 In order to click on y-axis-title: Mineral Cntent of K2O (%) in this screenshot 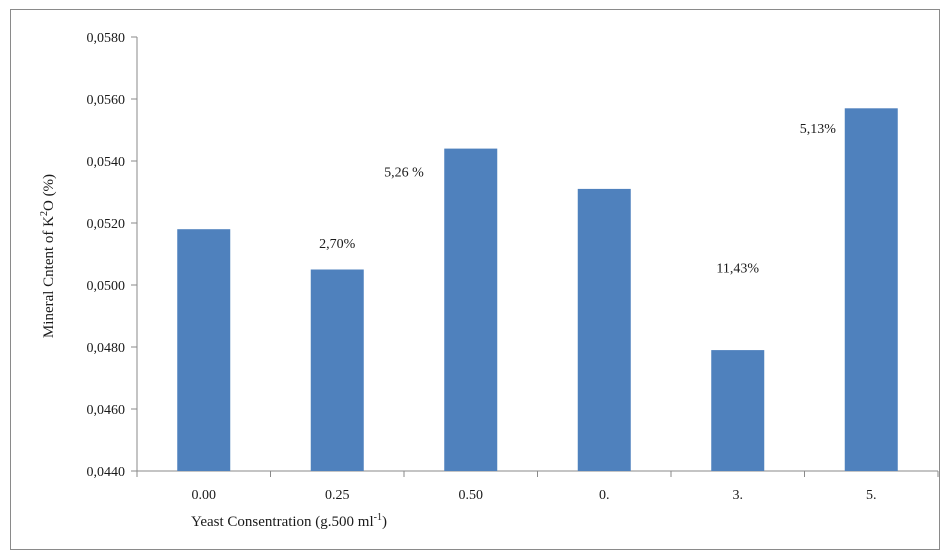, I will do `click(48, 256)`.